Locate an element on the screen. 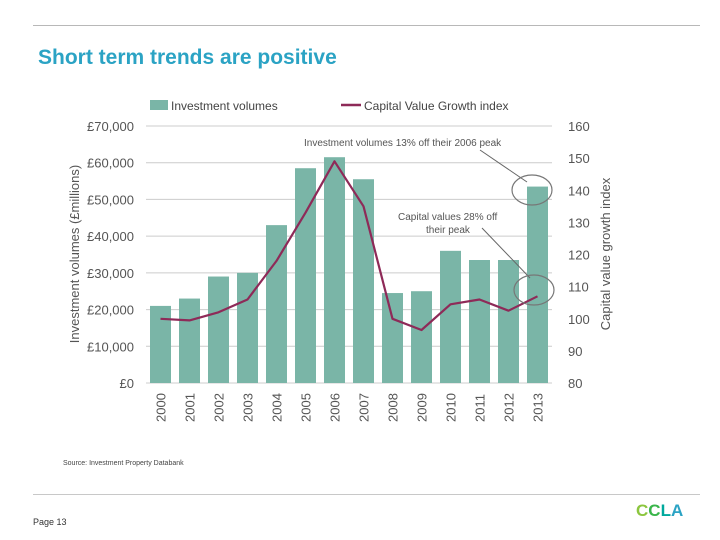  bar-2003 is located at coordinates (247, 327).